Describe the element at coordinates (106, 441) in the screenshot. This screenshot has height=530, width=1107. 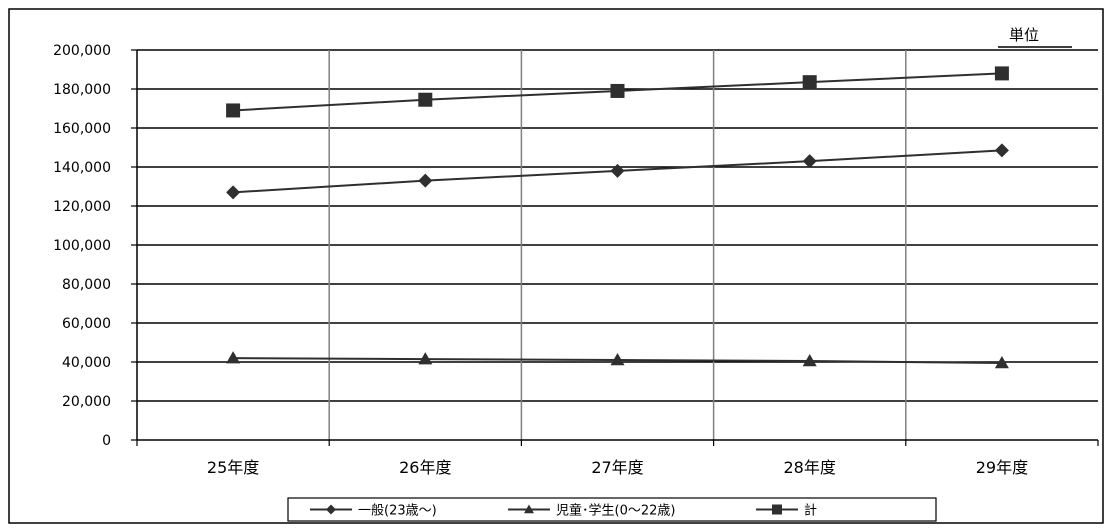
I see `y-tick-label-0: 0` at that location.